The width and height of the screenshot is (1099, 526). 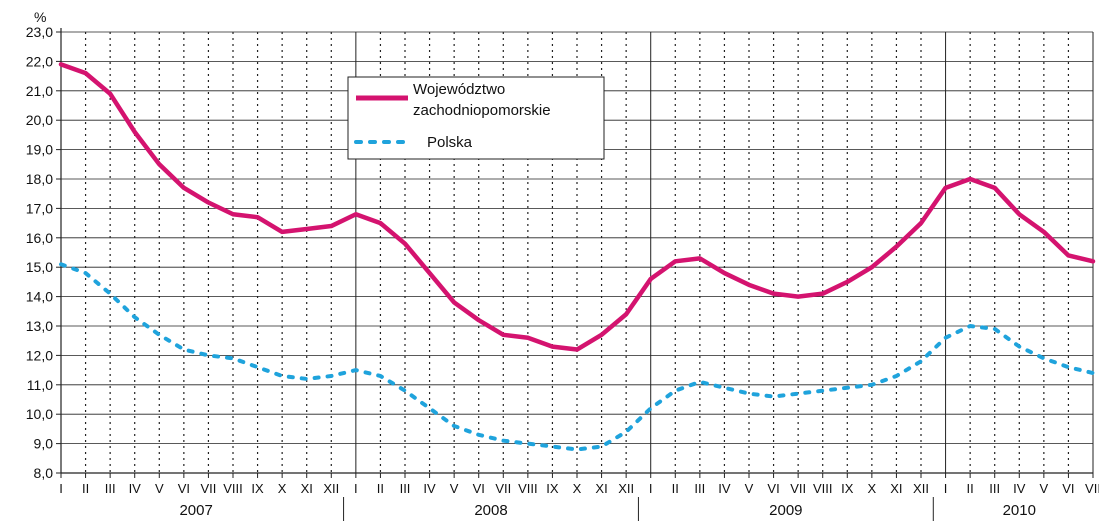 What do you see at coordinates (39, 355) in the screenshot?
I see `y-tick-label: 12,0` at bounding box center [39, 355].